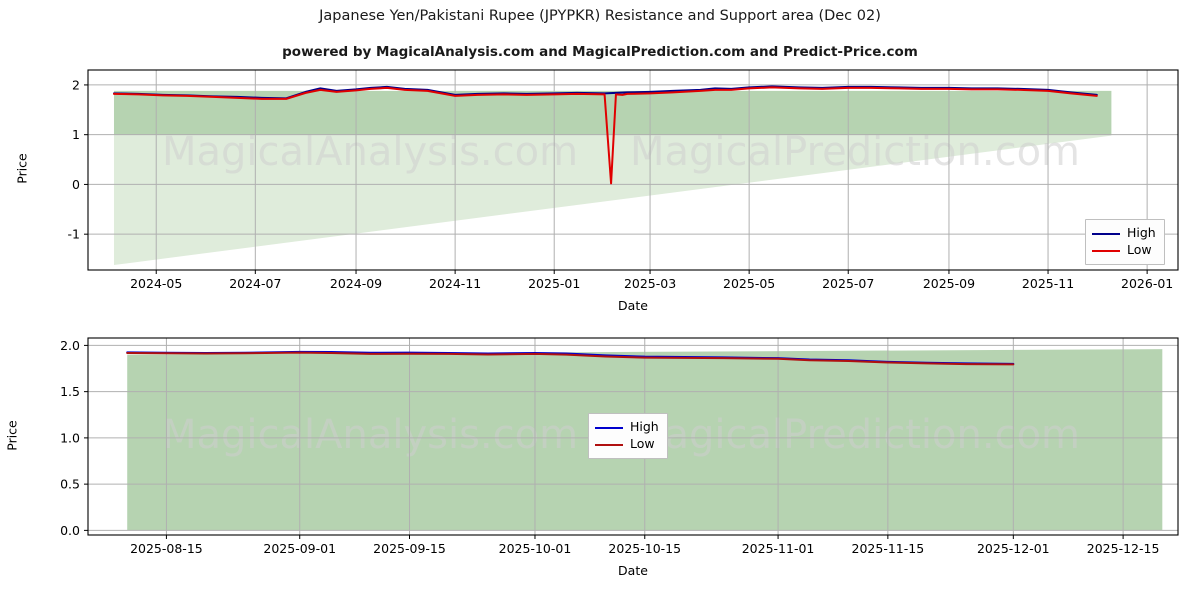  I want to click on top-x-axis-label: Date, so click(633, 305).